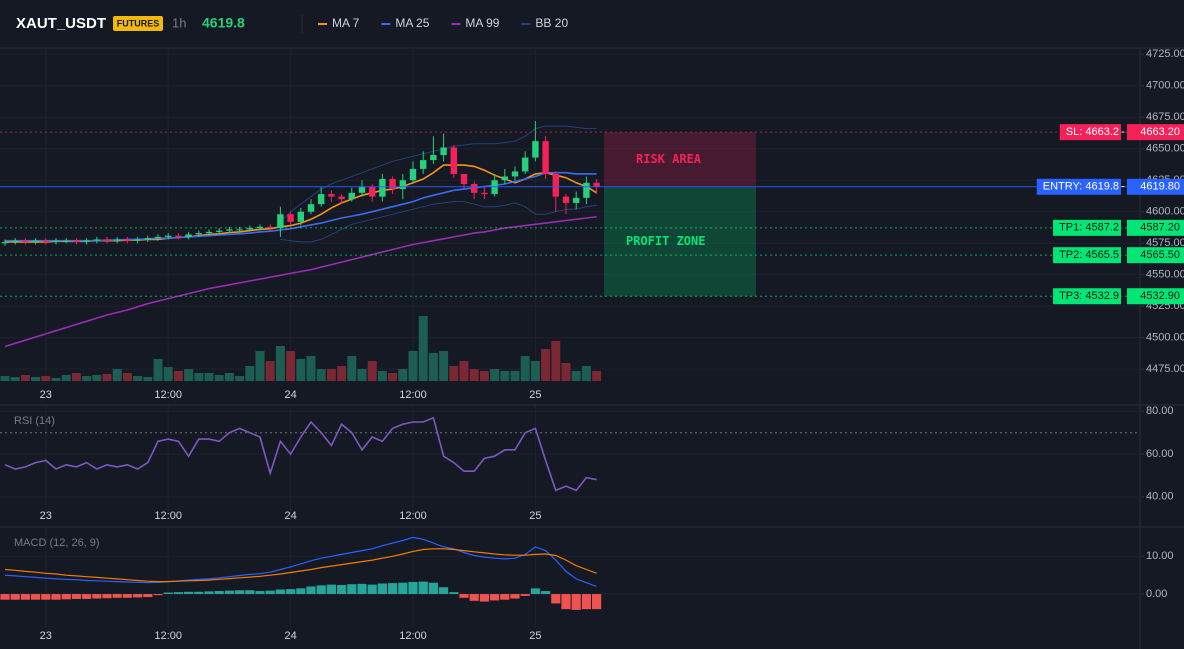 Image resolution: width=1184 pixels, height=649 pixels. I want to click on y-tick-label: 4575.00, so click(1165, 243).